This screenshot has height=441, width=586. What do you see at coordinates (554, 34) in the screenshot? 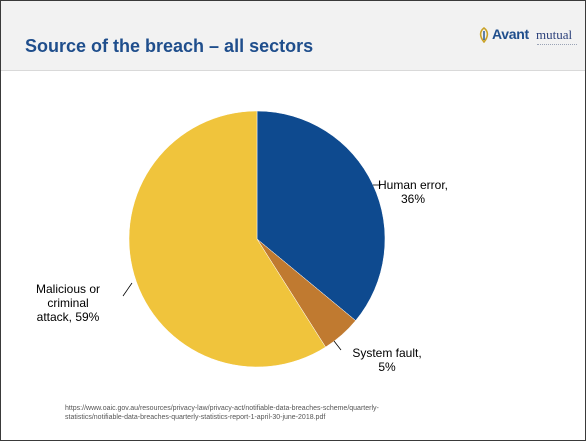
I see `logo-suffix: mutual` at bounding box center [554, 34].